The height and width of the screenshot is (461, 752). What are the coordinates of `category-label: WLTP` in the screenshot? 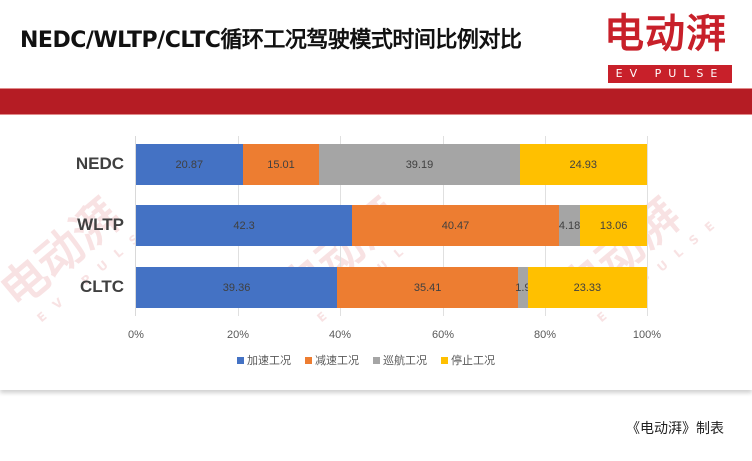 It's located at (100, 224).